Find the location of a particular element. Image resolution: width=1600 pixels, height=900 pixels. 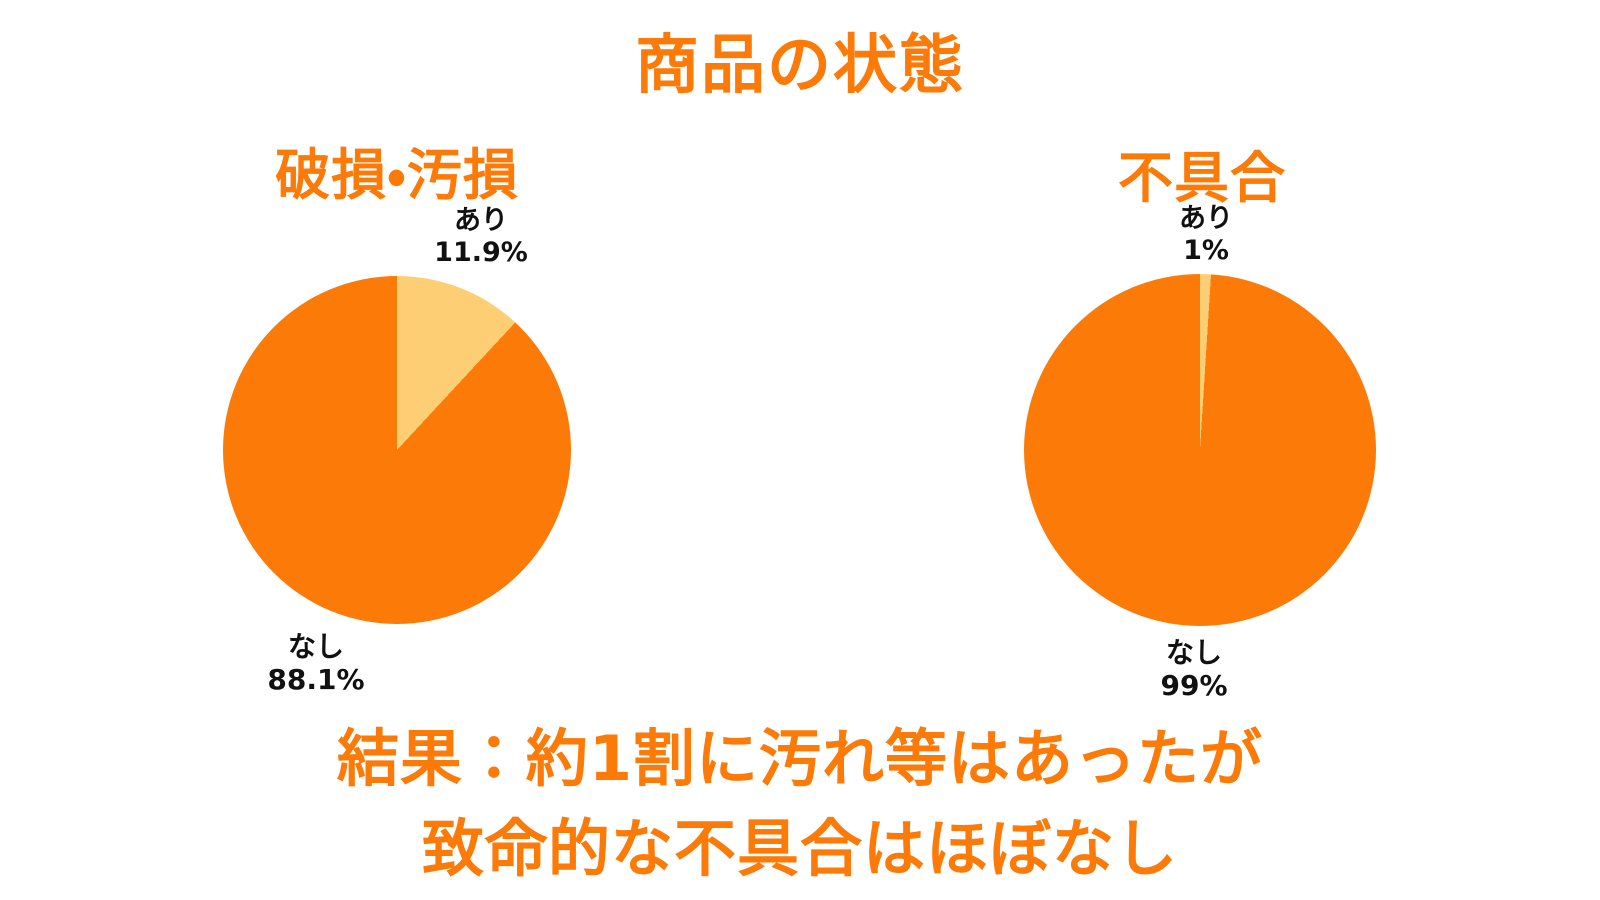

damage-slice-label-ari-value: 11.9% is located at coordinates (481, 252).